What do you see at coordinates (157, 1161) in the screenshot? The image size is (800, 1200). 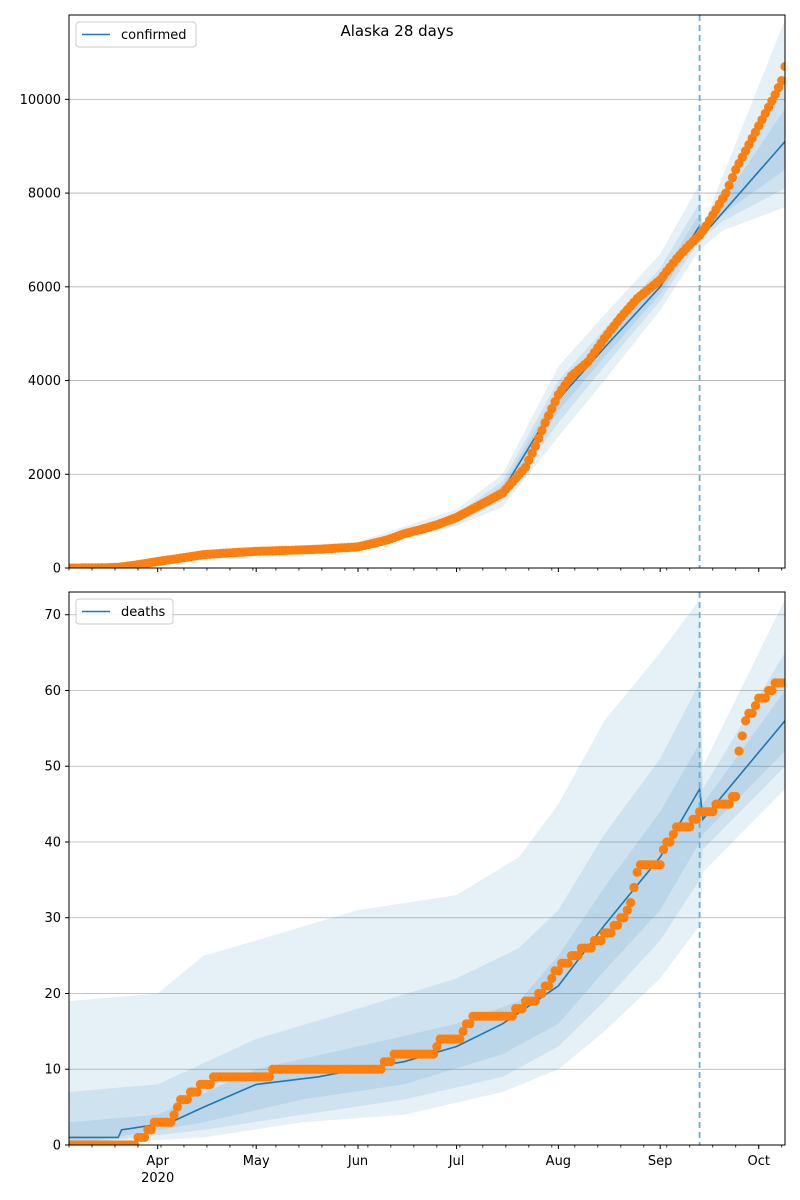 I see `x-tick-label: Apr` at bounding box center [157, 1161].